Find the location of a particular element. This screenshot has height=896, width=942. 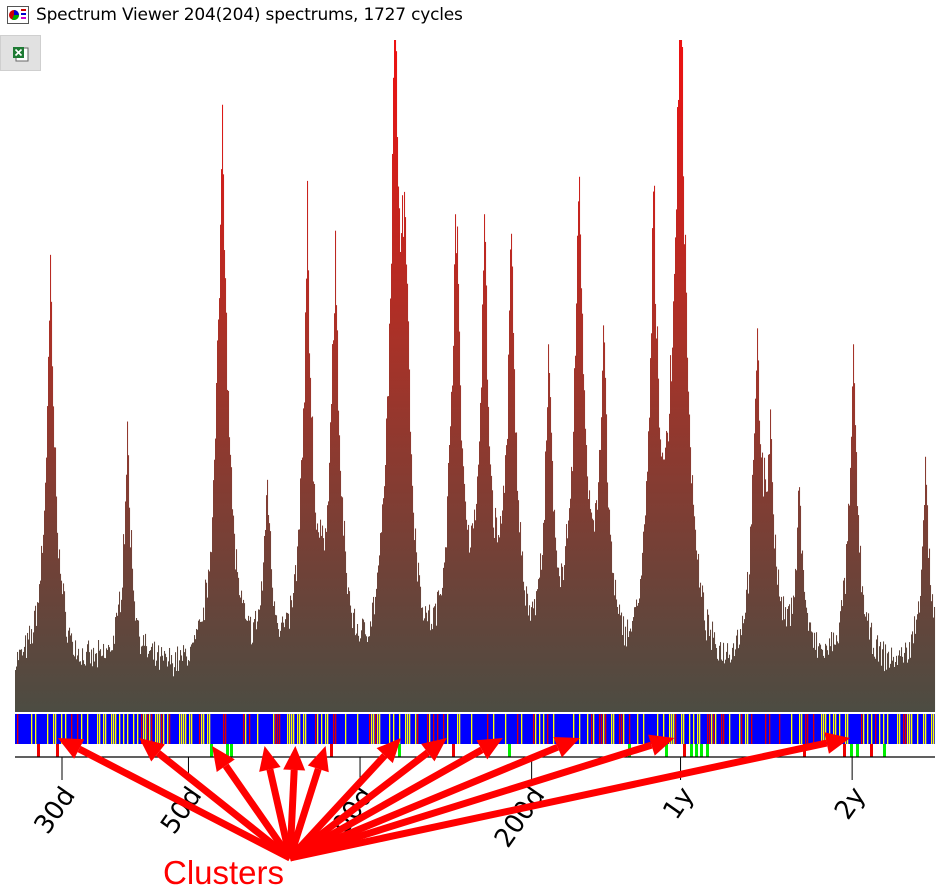

export-excel-button is located at coordinates (20, 53).